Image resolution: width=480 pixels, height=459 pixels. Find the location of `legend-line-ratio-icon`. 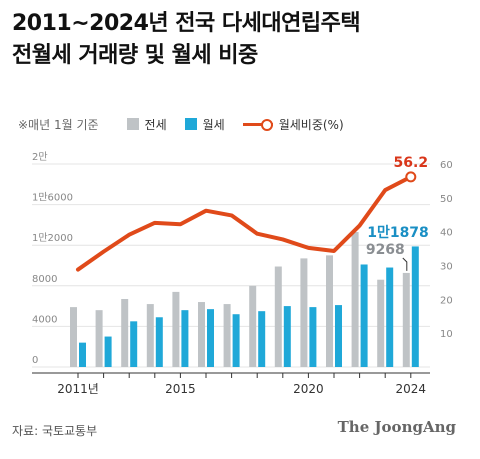

legend-line-ratio-icon is located at coordinates (257, 124).